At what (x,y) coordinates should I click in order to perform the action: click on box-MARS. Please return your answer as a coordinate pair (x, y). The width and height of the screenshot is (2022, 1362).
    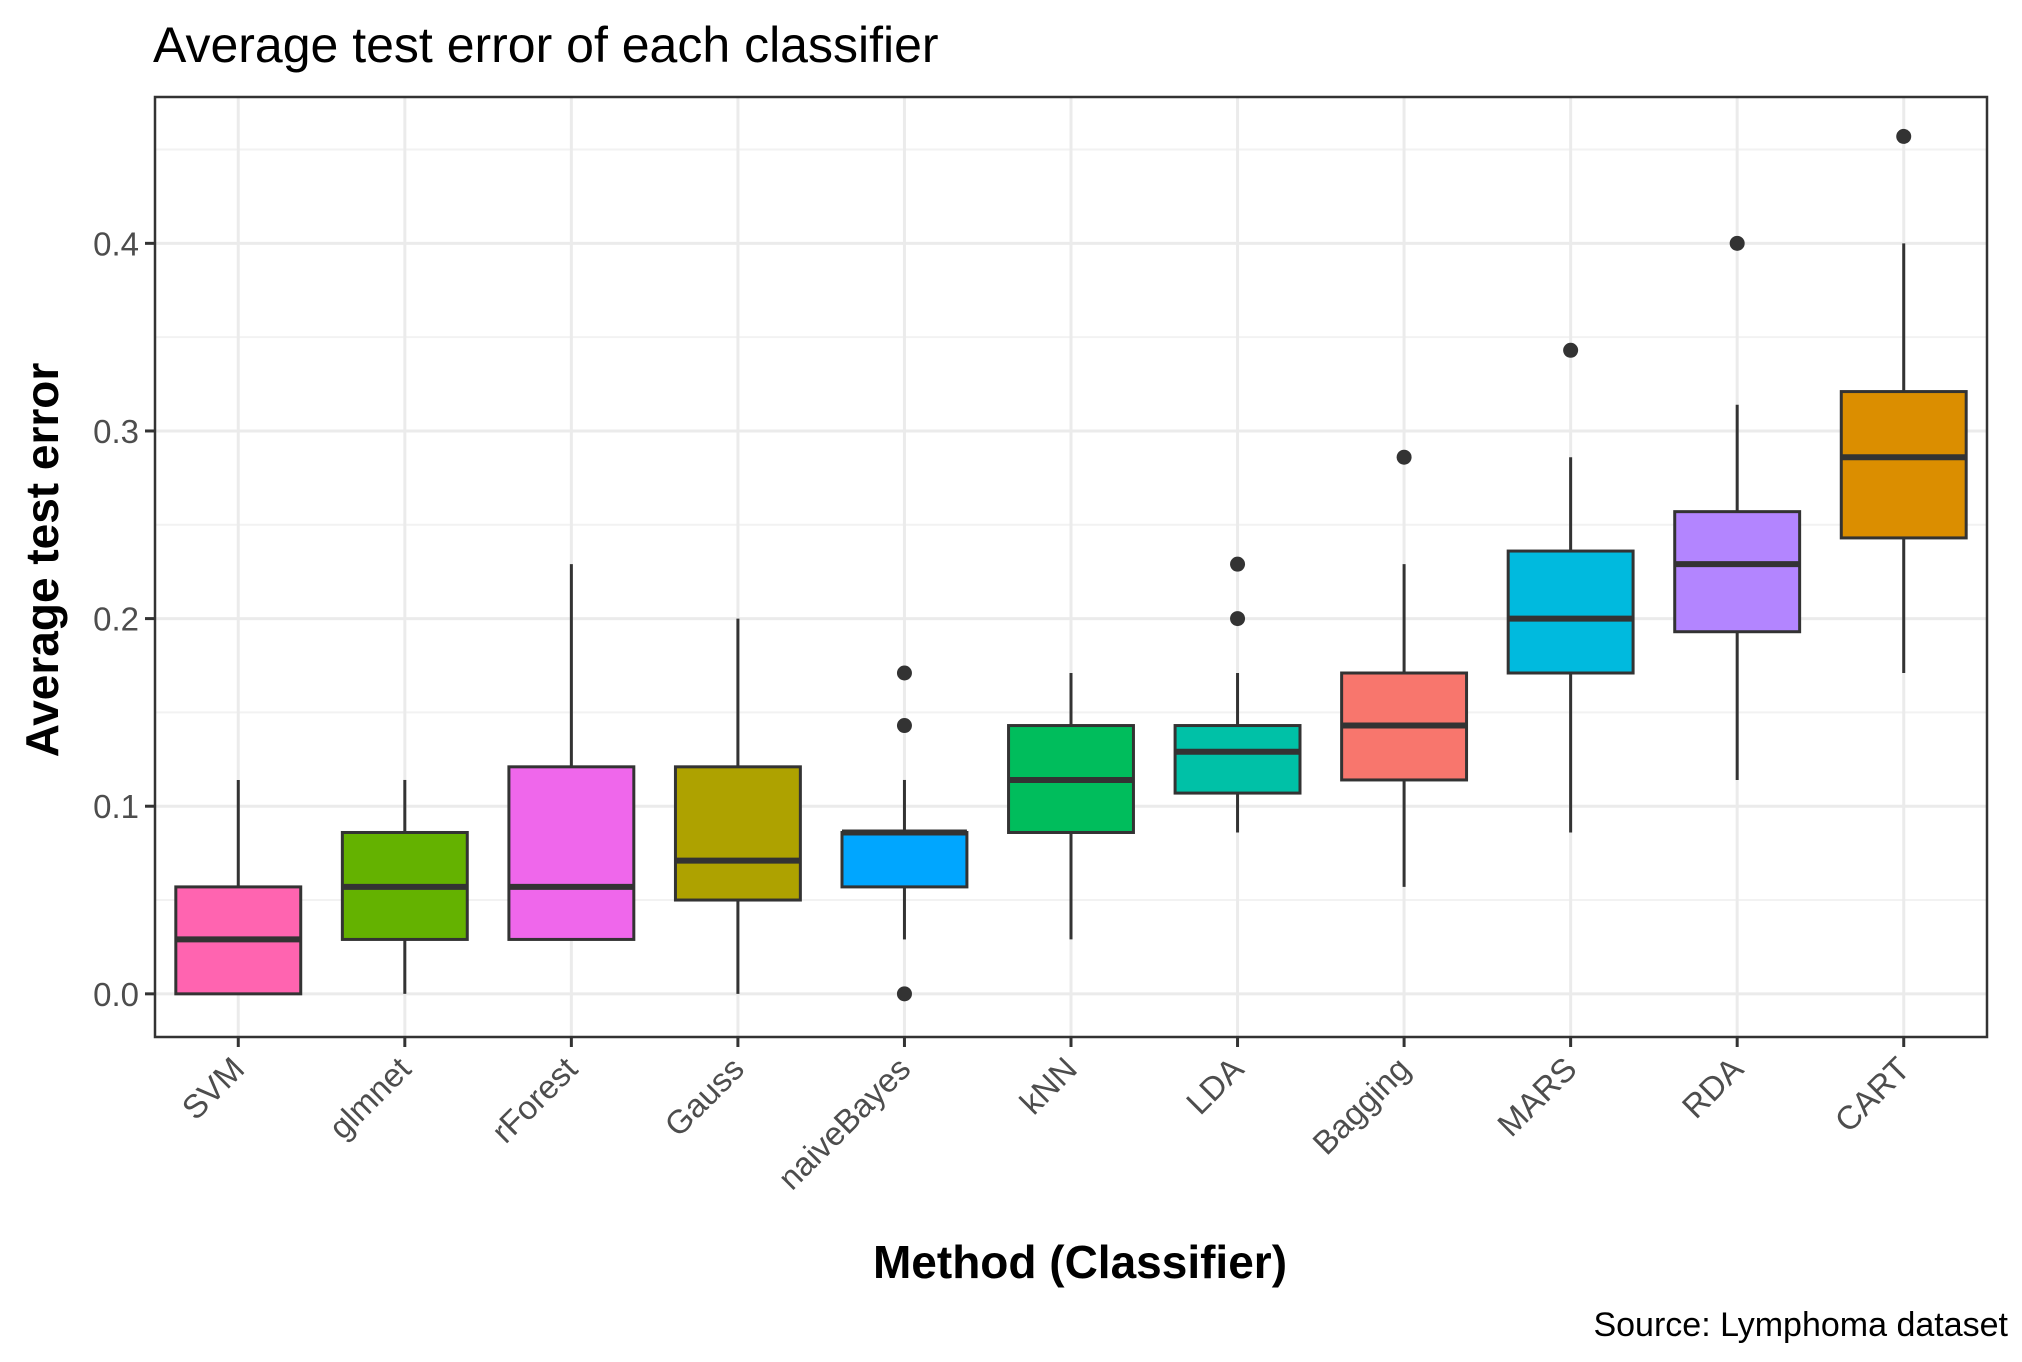
    Looking at the image, I should click on (1570, 587).